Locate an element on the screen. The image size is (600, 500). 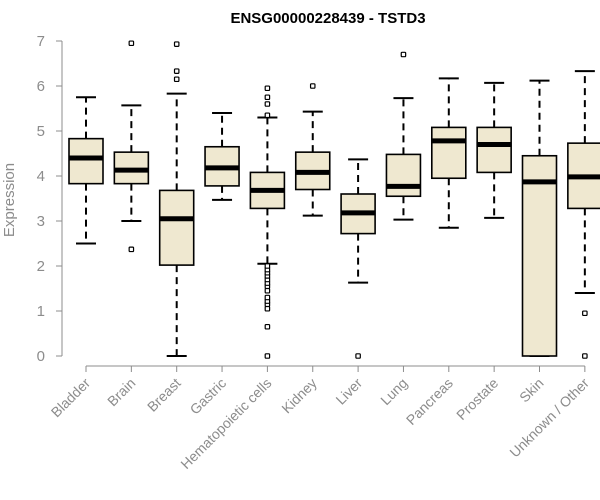
x-tick-label-unknown-other: Unknown / Other is located at coordinates (549, 418).